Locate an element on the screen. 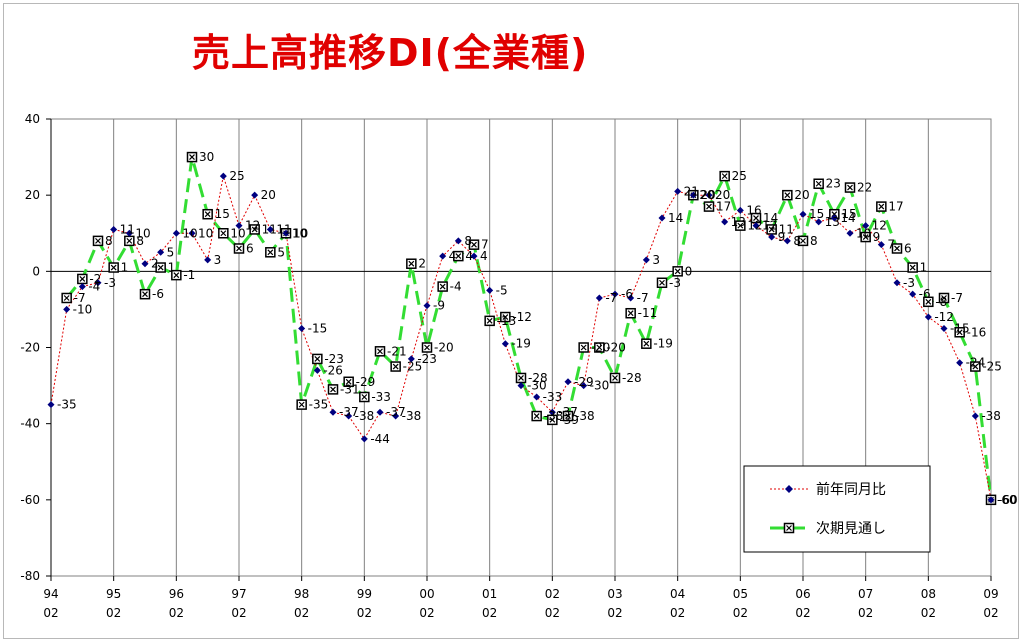  data-label-yoy: -60 is located at coordinates (1007, 500).